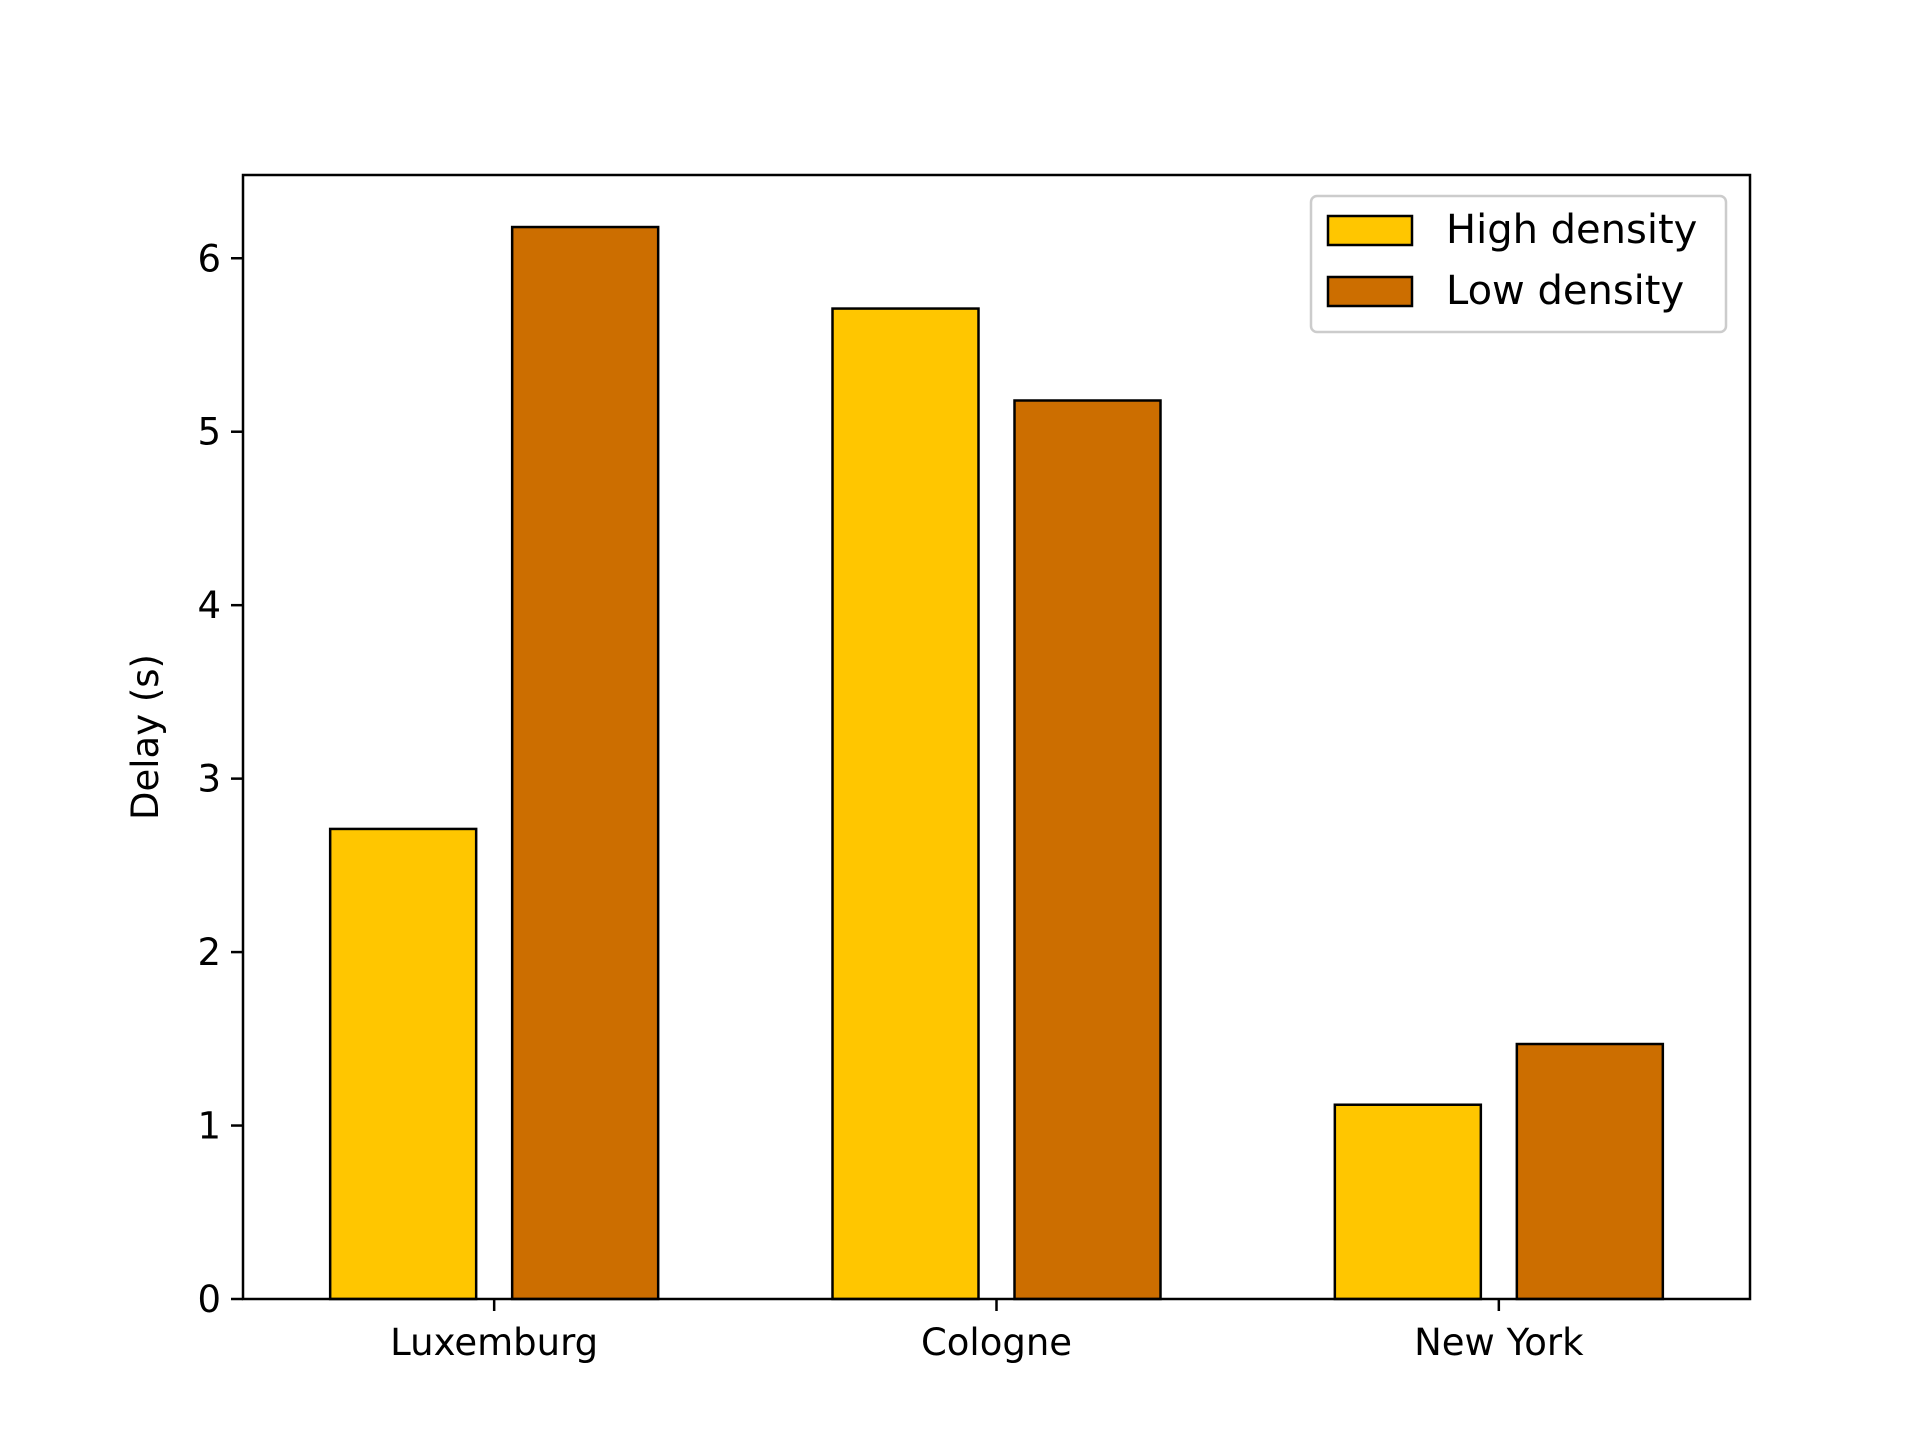  Describe the element at coordinates (494, 1342) in the screenshot. I see `x-tick-label: Luxemburg` at that location.